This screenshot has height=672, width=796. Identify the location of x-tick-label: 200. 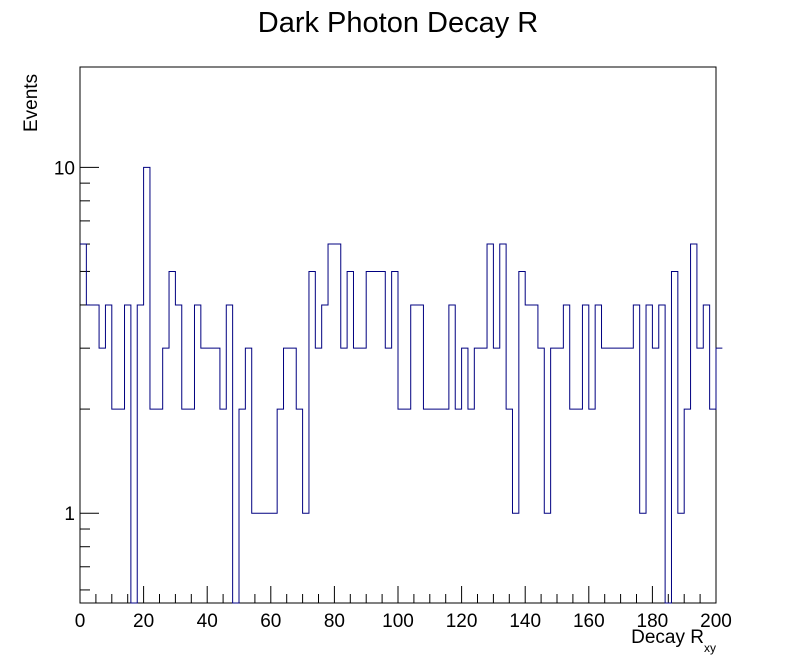
(716, 621).